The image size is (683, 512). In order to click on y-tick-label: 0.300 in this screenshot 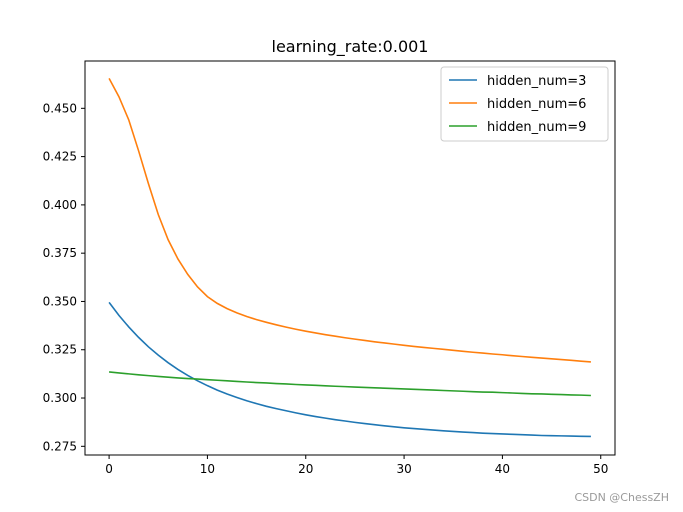, I will do `click(60, 398)`.